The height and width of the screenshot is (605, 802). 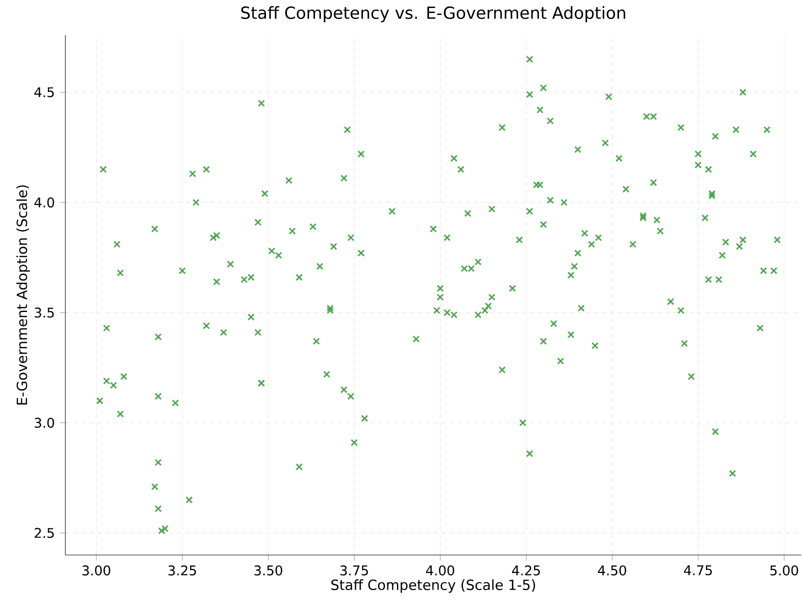 What do you see at coordinates (784, 570) in the screenshot?
I see `x-tick-label: 5.00` at bounding box center [784, 570].